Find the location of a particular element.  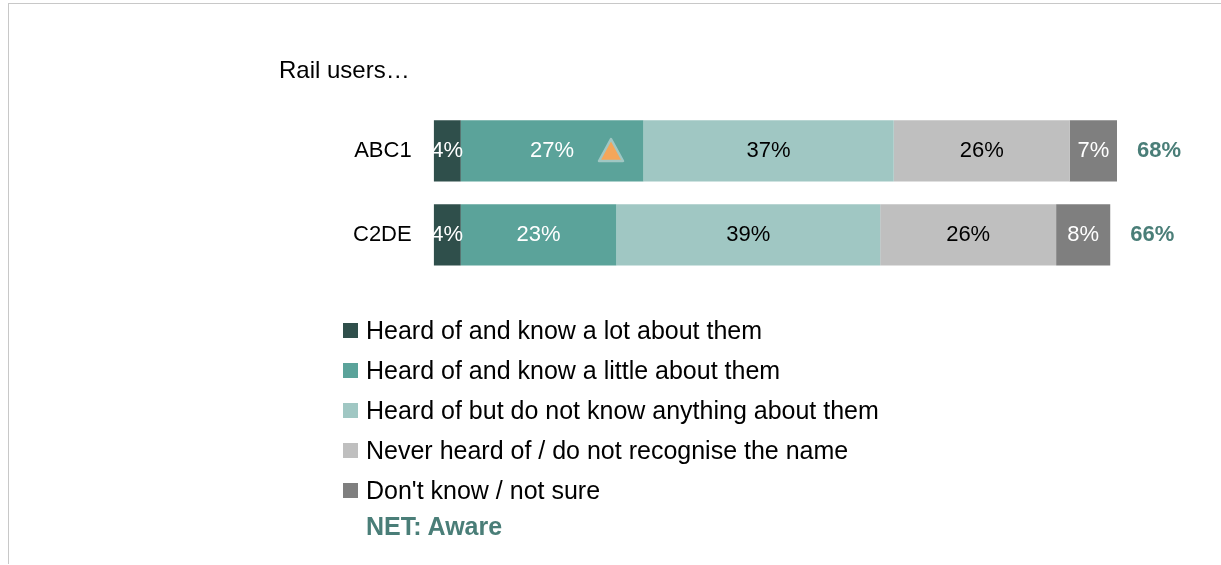

text: 66% is located at coordinates (1152, 233).